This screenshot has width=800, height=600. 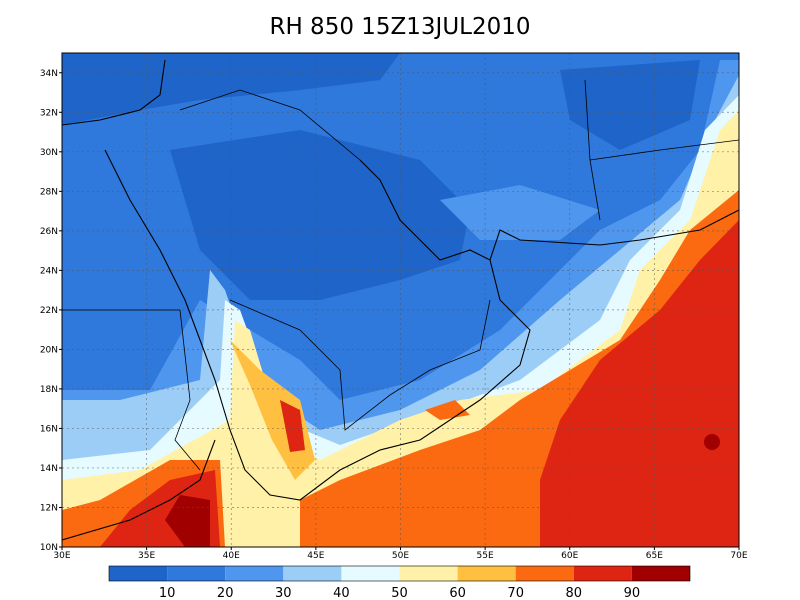 I want to click on colorbar-label: 40, so click(x=341, y=593).